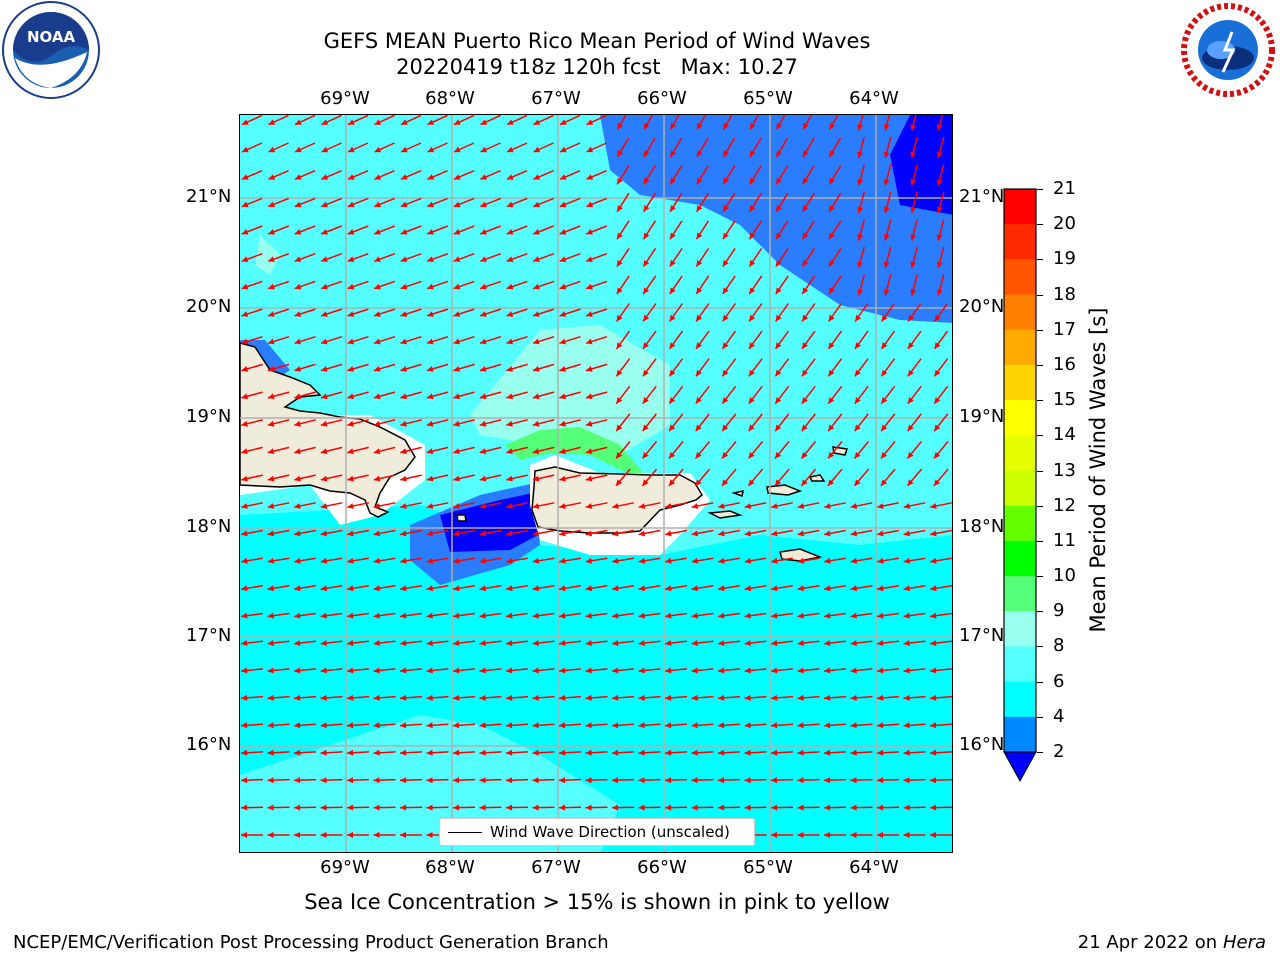 This screenshot has width=1280, height=960. Describe the element at coordinates (1064, 400) in the screenshot. I see `colorbar-tick-label: 15` at that location.